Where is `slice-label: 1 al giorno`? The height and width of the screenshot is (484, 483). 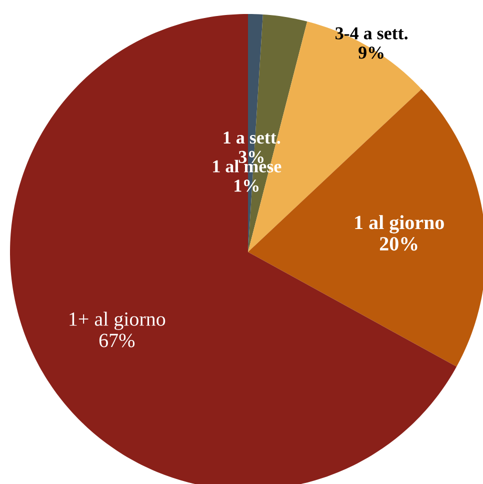 slice-label: 1 al giorno is located at coordinates (399, 224).